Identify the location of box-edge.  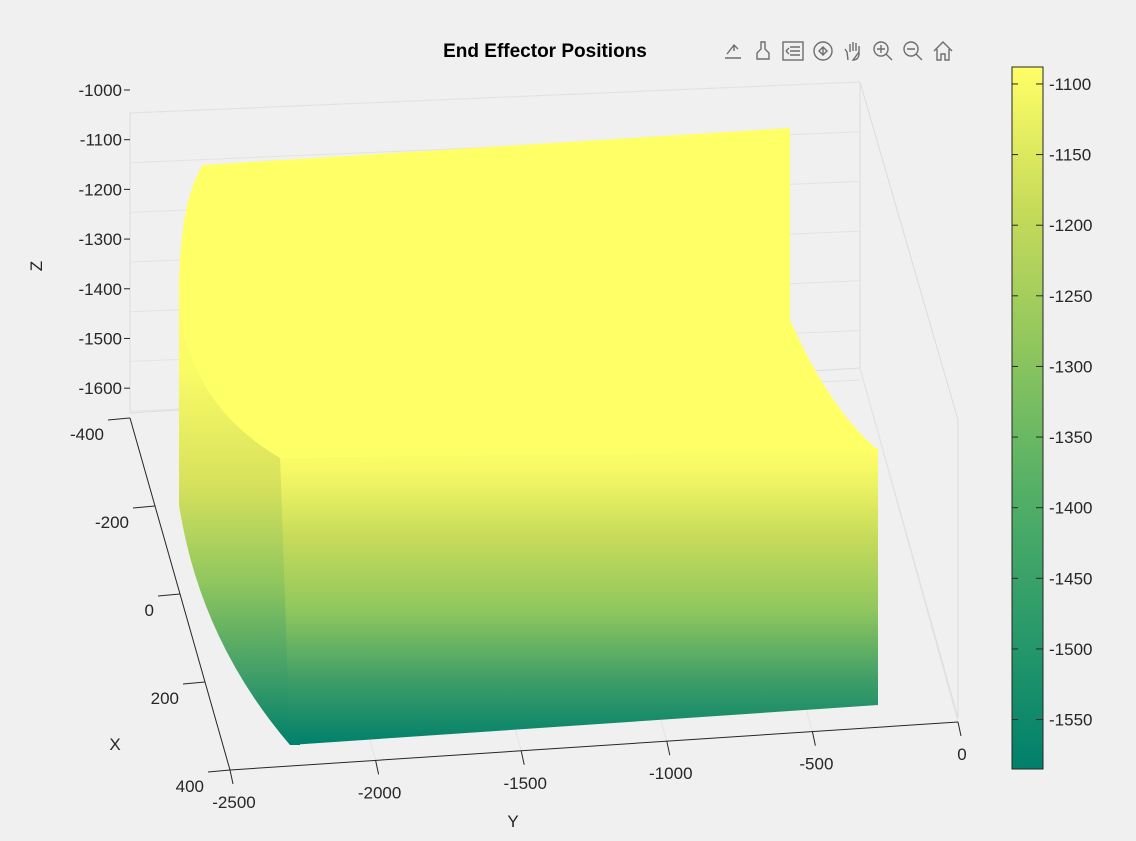
(909, 251).